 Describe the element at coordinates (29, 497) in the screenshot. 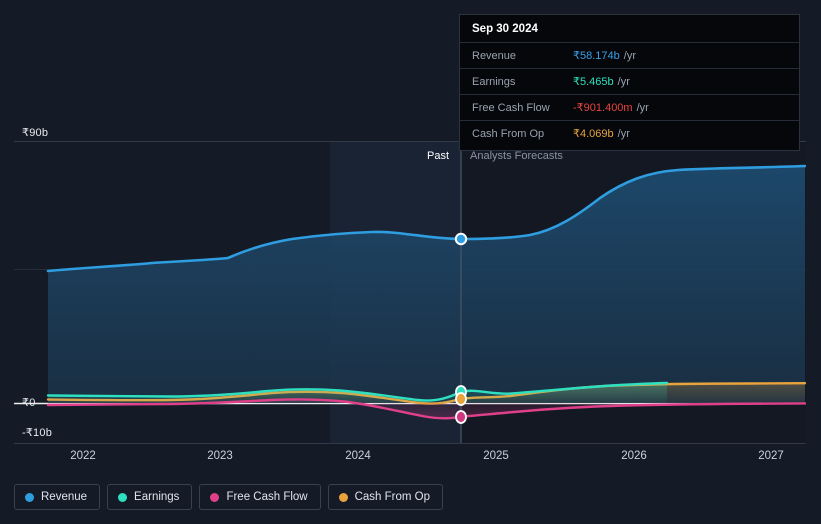

I see `revenue-color-dot-icon` at that location.